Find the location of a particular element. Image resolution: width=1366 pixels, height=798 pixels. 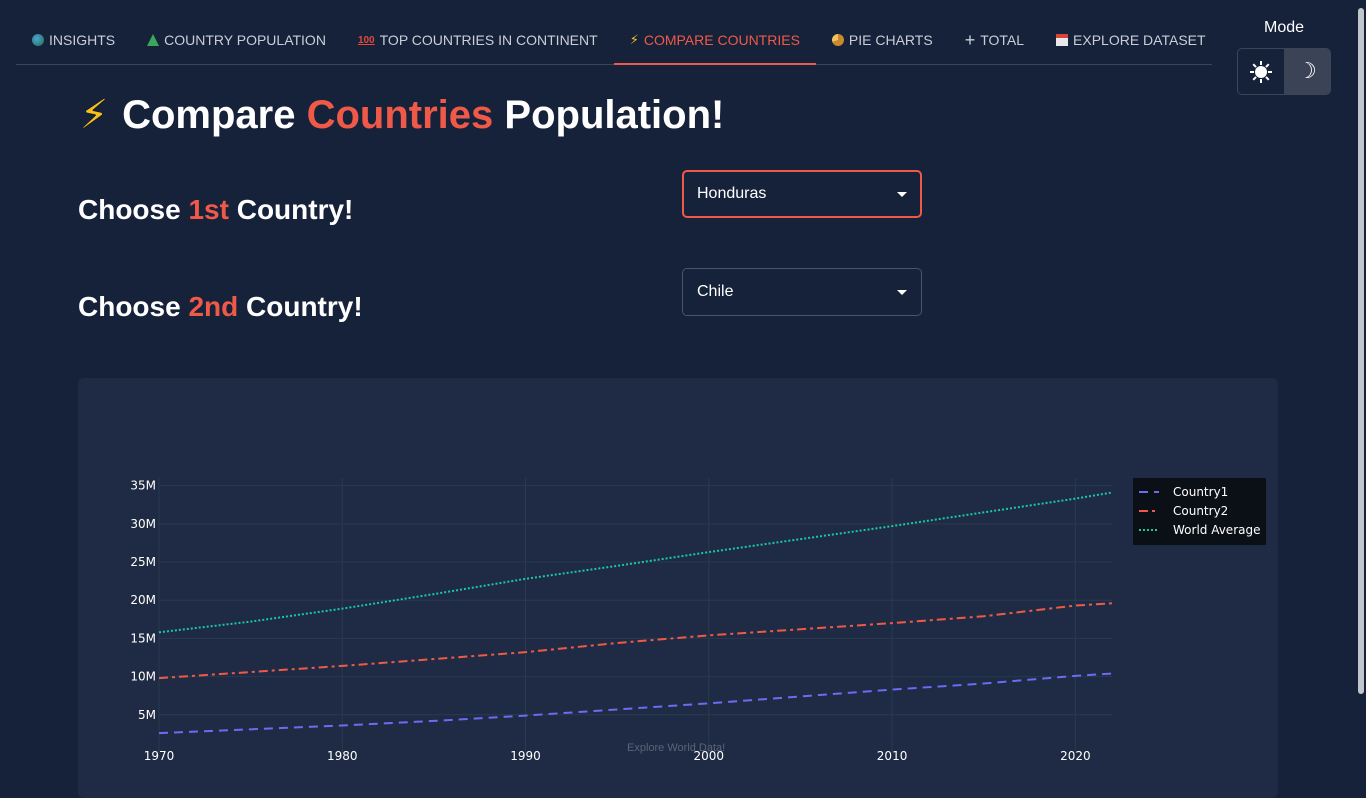

mode-label: Mode is located at coordinates (1284, 27).